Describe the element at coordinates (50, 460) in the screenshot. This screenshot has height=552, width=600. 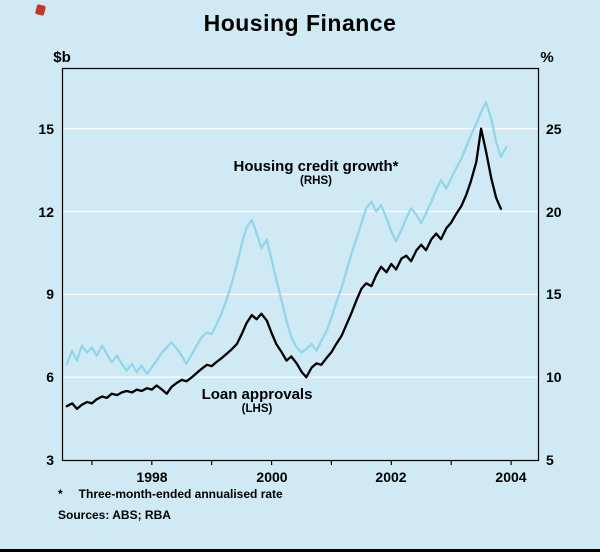
I see `left-axis-tick-label: 3` at that location.